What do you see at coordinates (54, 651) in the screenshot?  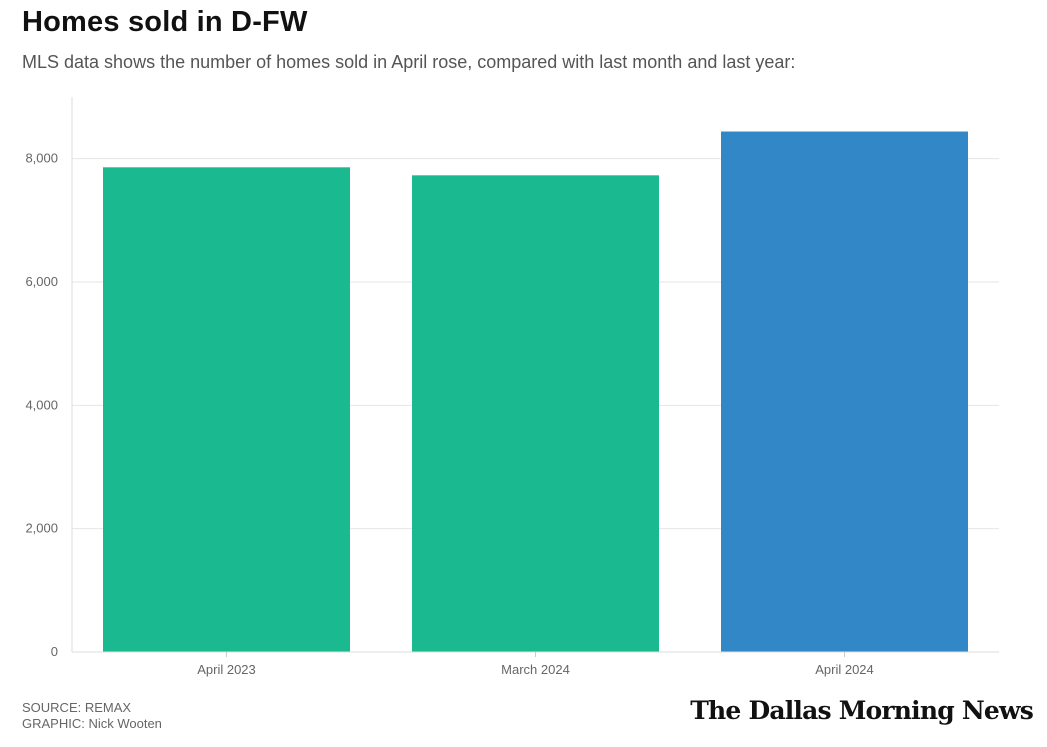 I see `y-tick-label: 0` at bounding box center [54, 651].